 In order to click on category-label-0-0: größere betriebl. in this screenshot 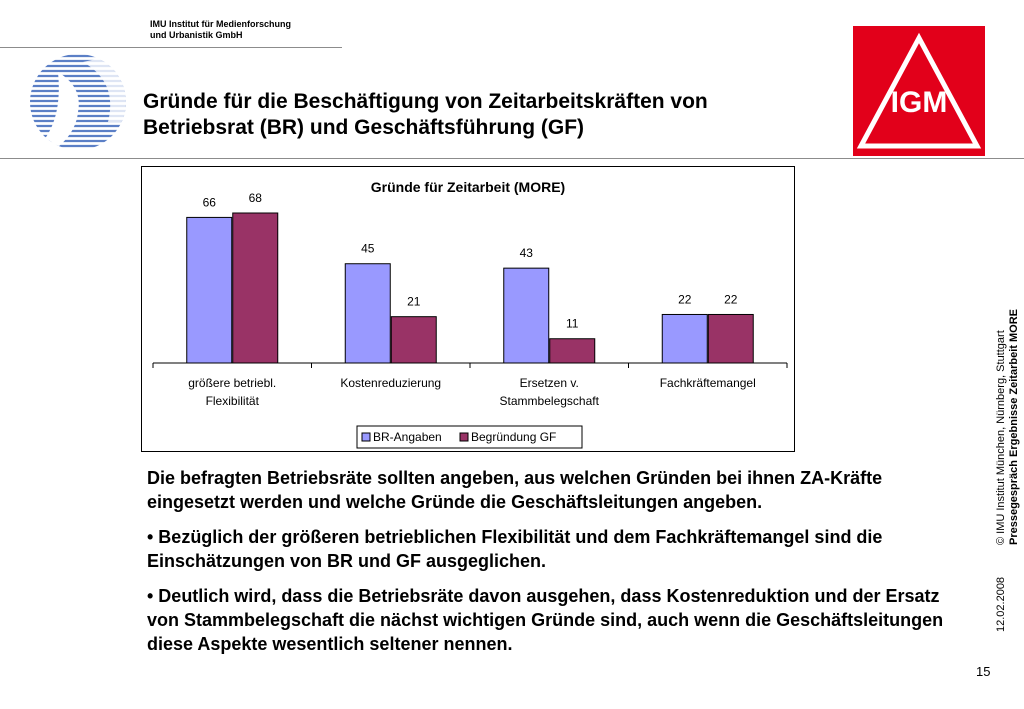, I will do `click(232, 383)`.